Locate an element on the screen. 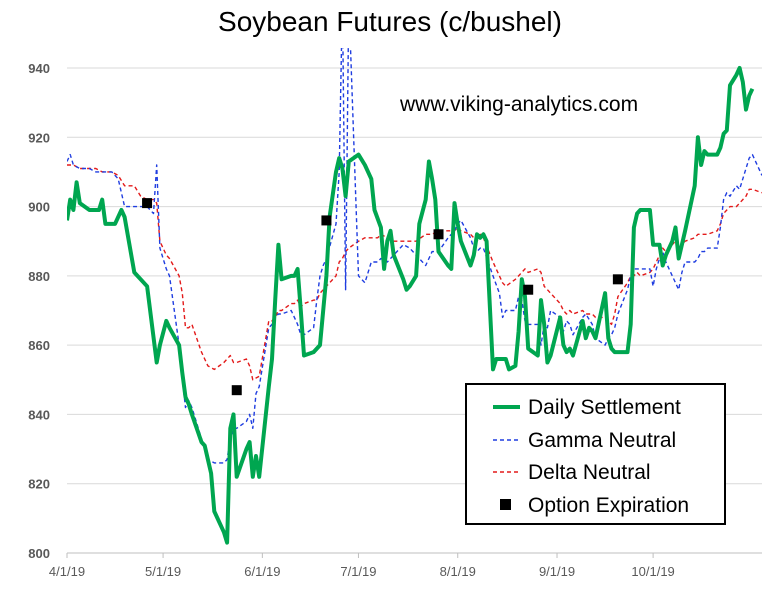 The width and height of the screenshot is (782, 606). chart-title: Soybean Futures (c/bushel) is located at coordinates (390, 21).